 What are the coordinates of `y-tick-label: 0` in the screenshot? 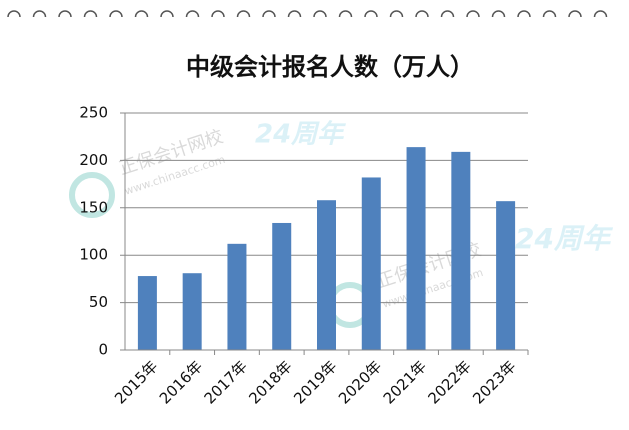 It's located at (103, 350).